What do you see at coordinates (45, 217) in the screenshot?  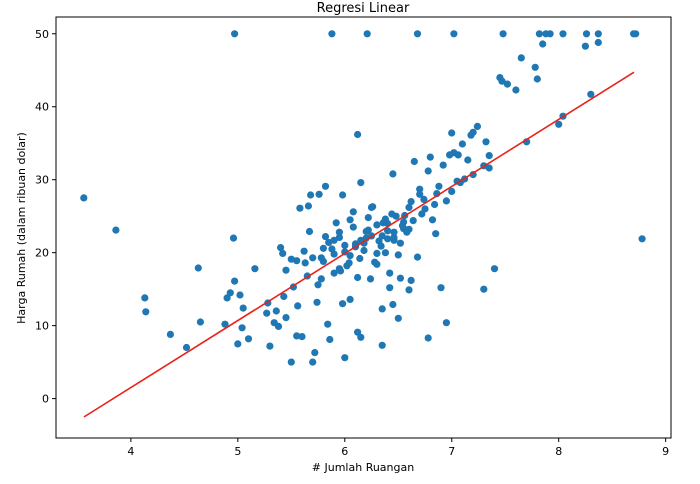 I see `y-axis-ticks: 0 10 20 30 40 50` at bounding box center [45, 217].